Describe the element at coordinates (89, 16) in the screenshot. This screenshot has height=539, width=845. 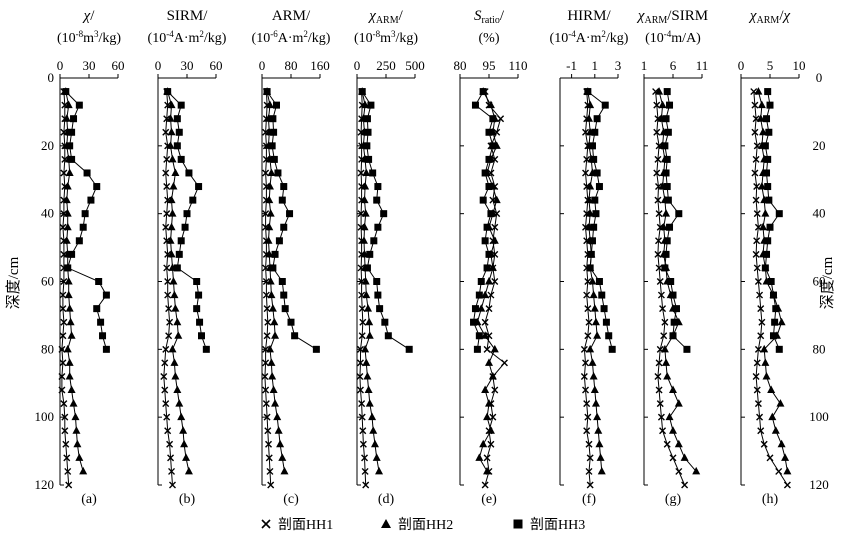
I see `panel-title: χ/` at that location.